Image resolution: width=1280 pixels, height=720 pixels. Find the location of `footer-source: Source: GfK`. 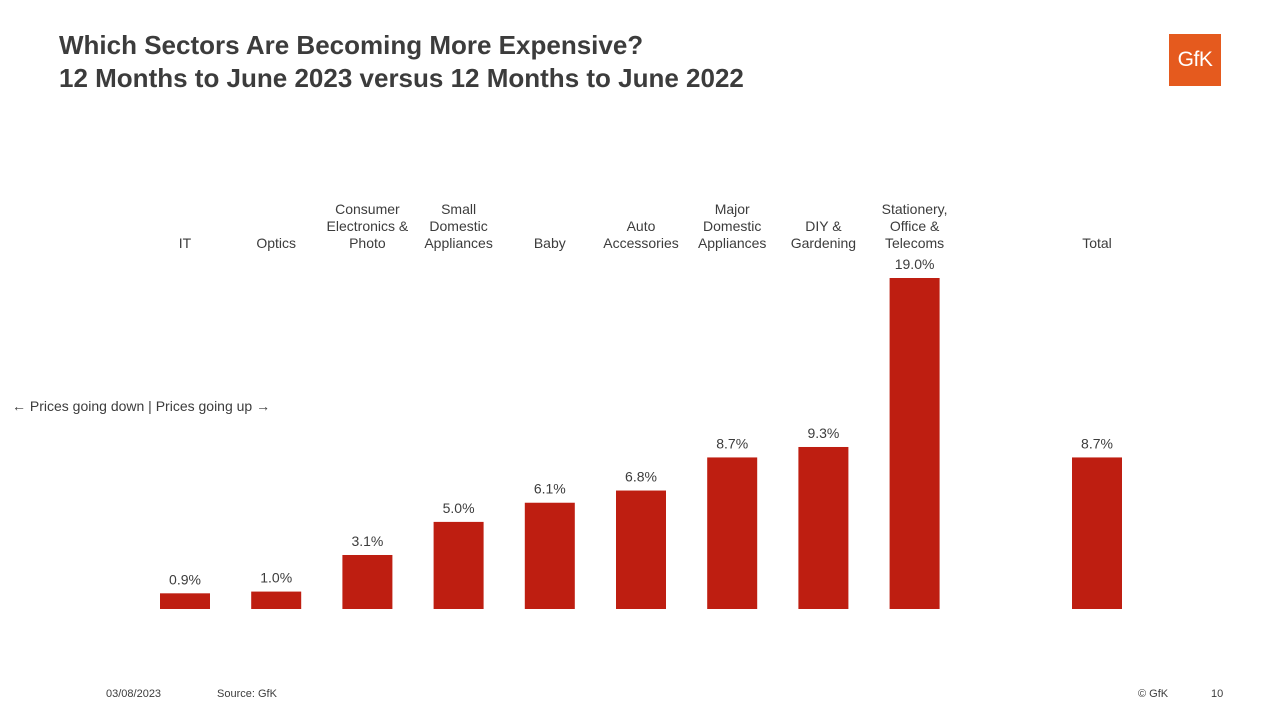

footer-source: Source: GfK is located at coordinates (247, 694).